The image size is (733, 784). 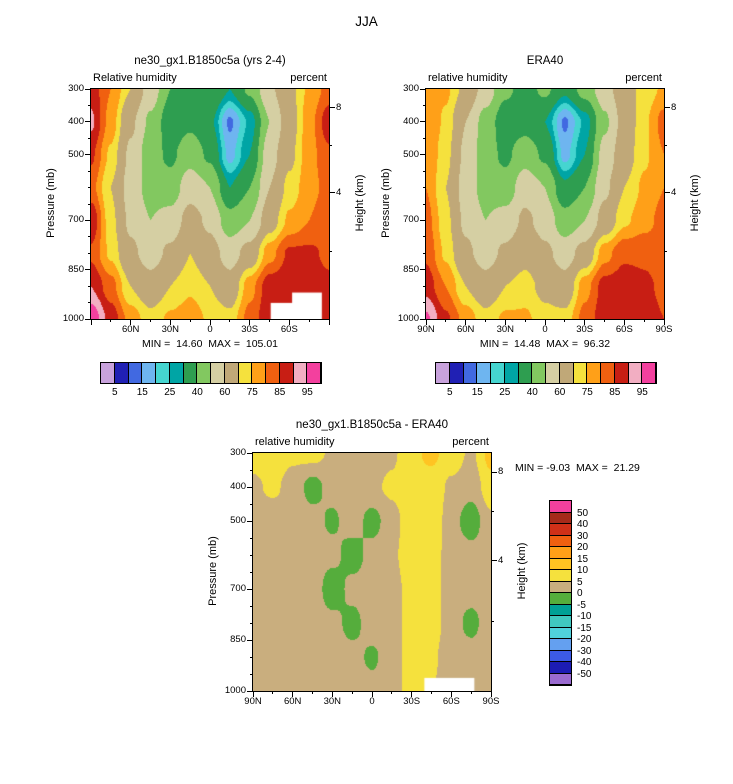 What do you see at coordinates (643, 78) in the screenshot?
I see `panel-era40-units-label: percent` at bounding box center [643, 78].